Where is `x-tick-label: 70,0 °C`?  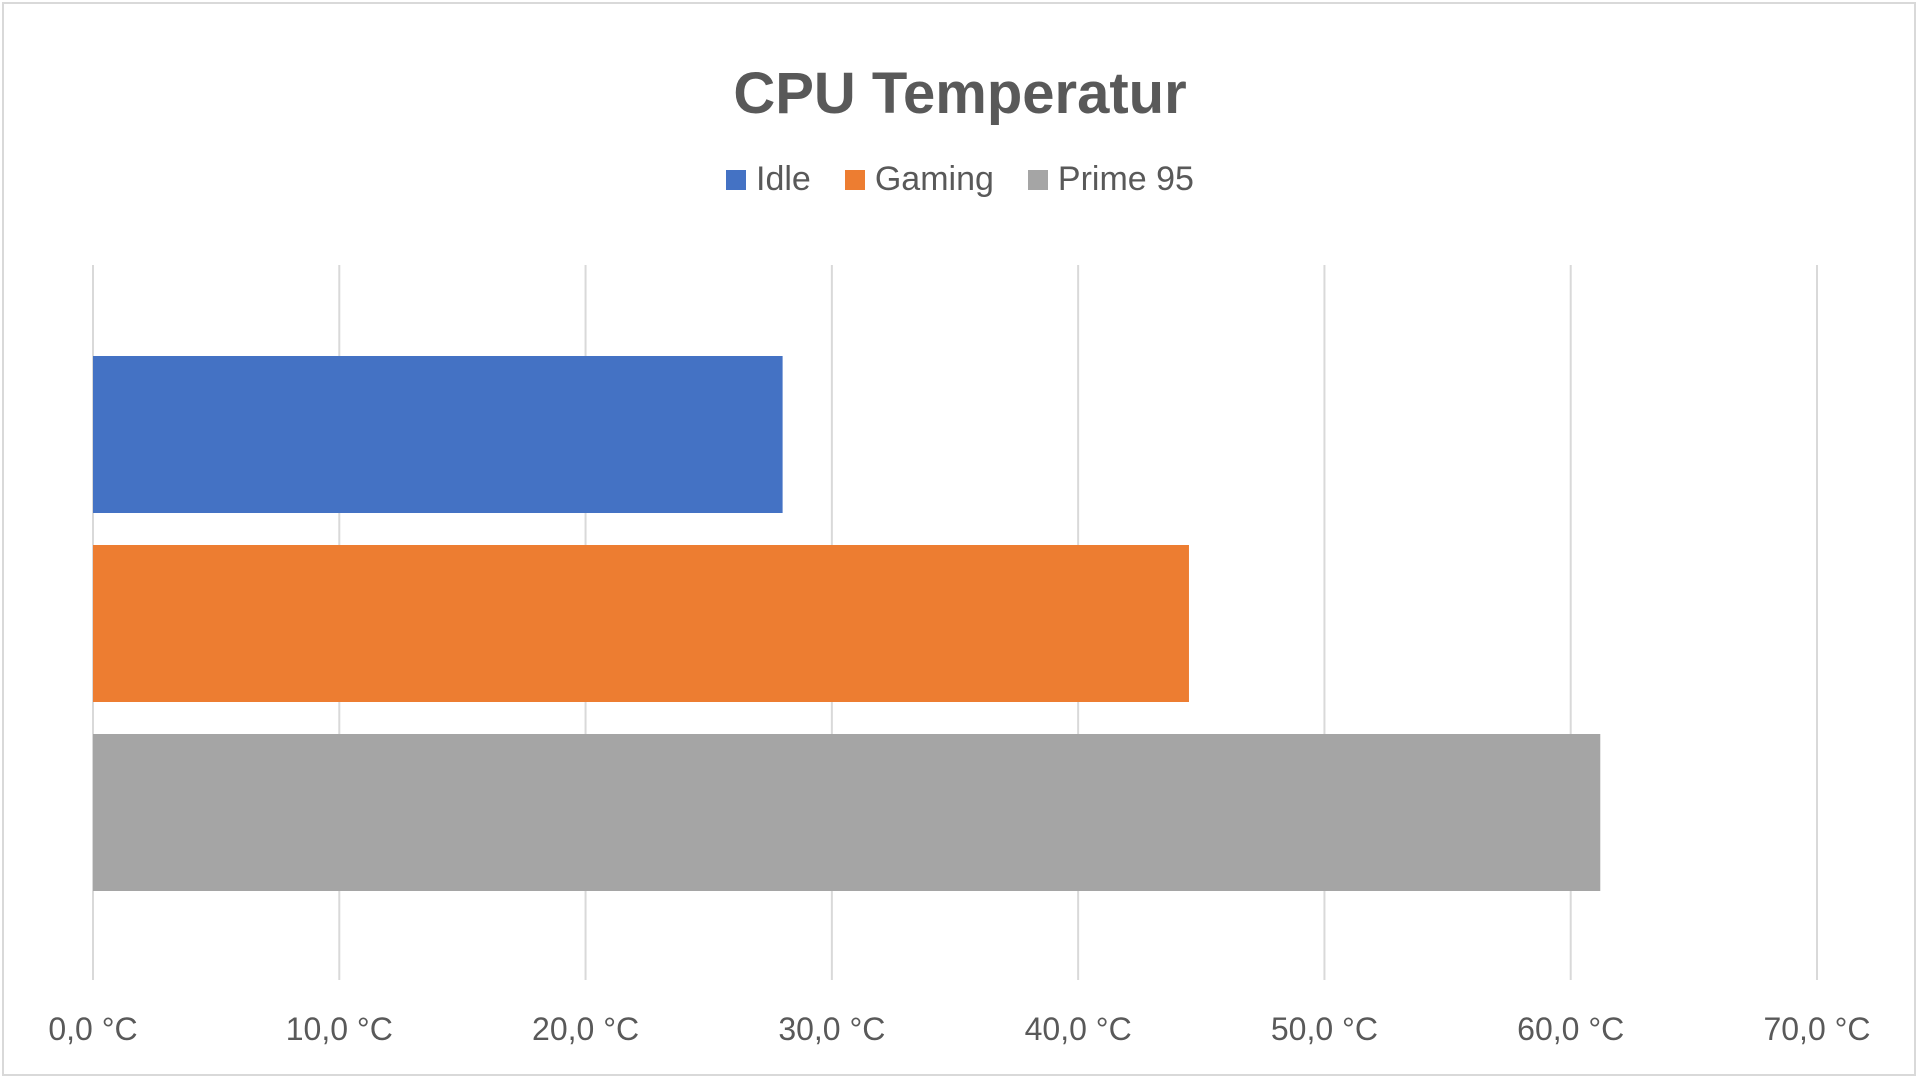 x-tick-label: 70,0 °C is located at coordinates (1816, 1029).